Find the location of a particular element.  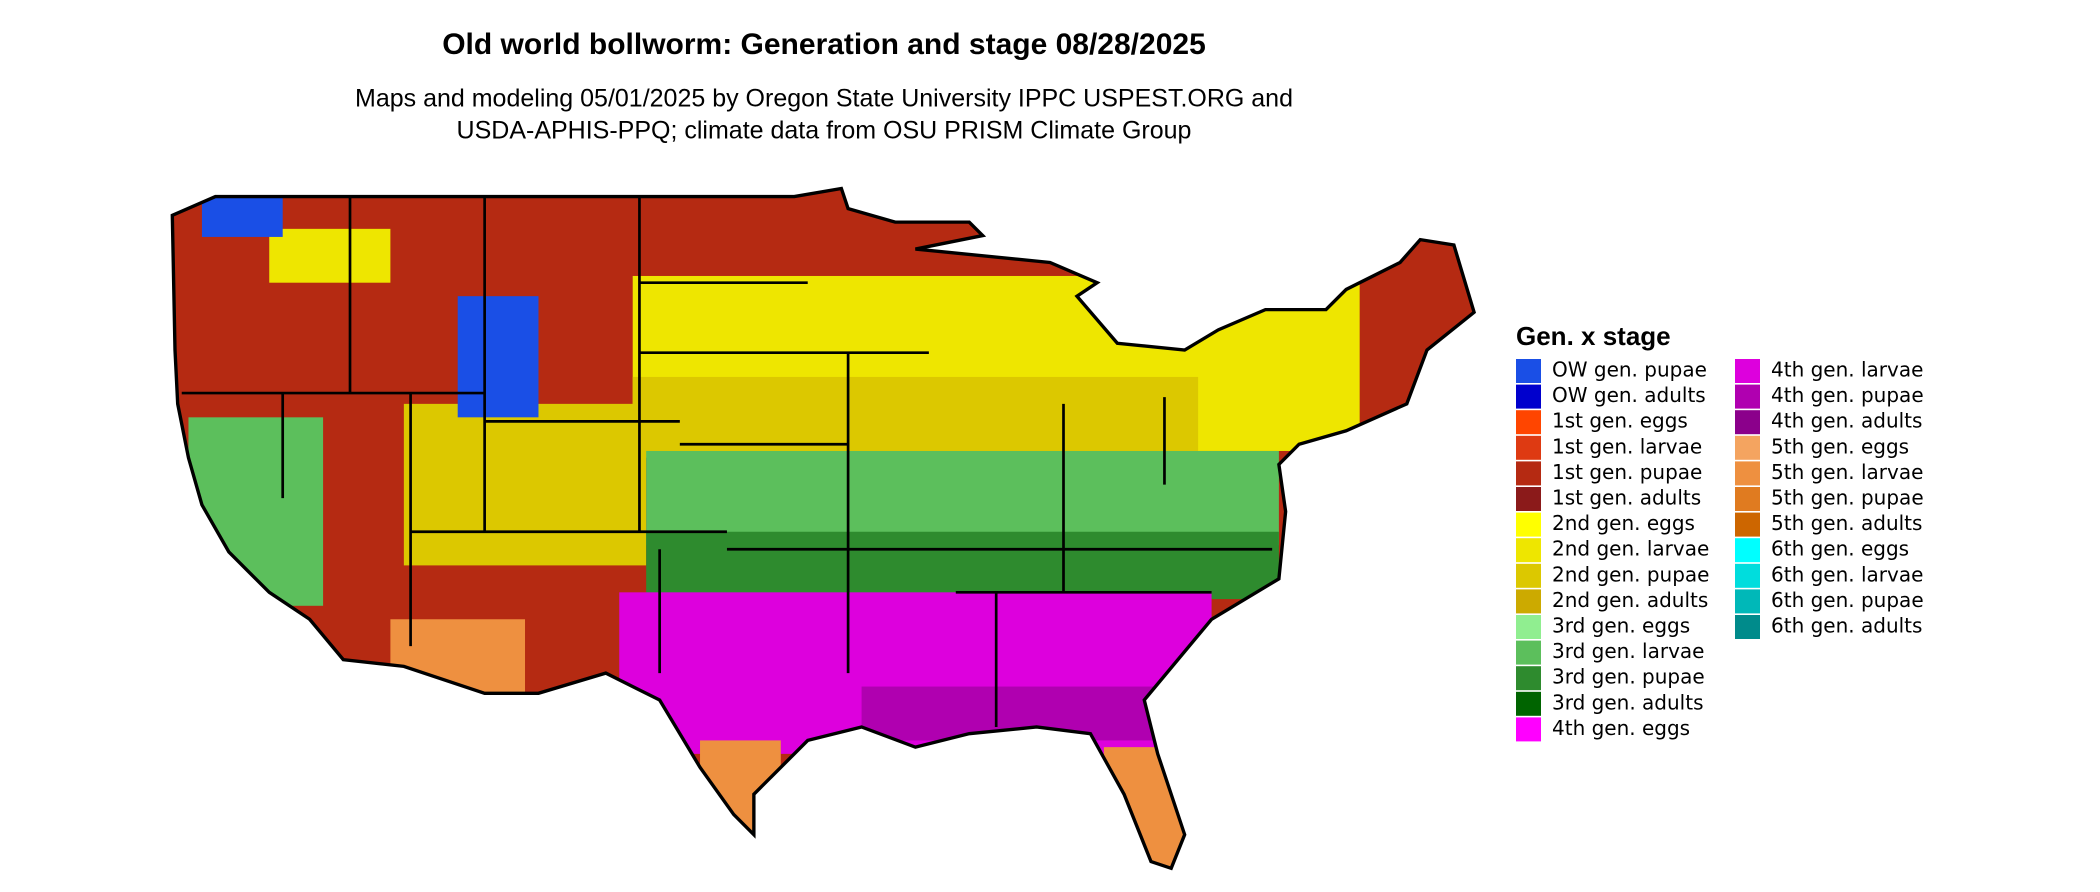

legend-label: 1st gen. eggs is located at coordinates (1620, 421).